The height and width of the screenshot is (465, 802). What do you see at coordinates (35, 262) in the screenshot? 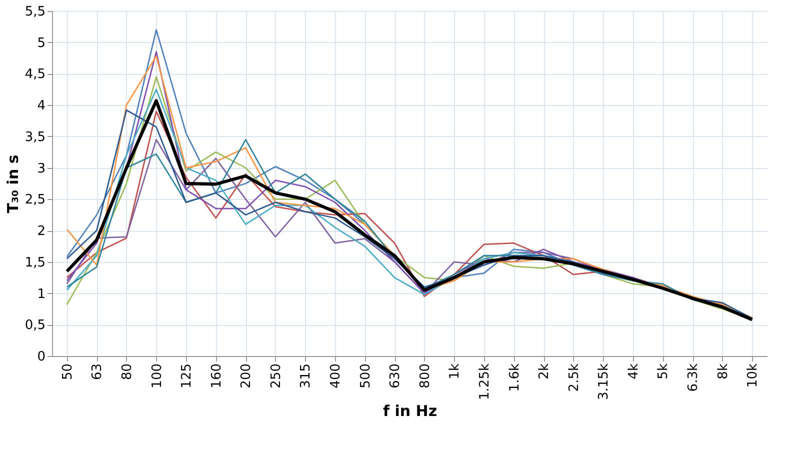
I see `y-tick-label: 1,5` at bounding box center [35, 262].